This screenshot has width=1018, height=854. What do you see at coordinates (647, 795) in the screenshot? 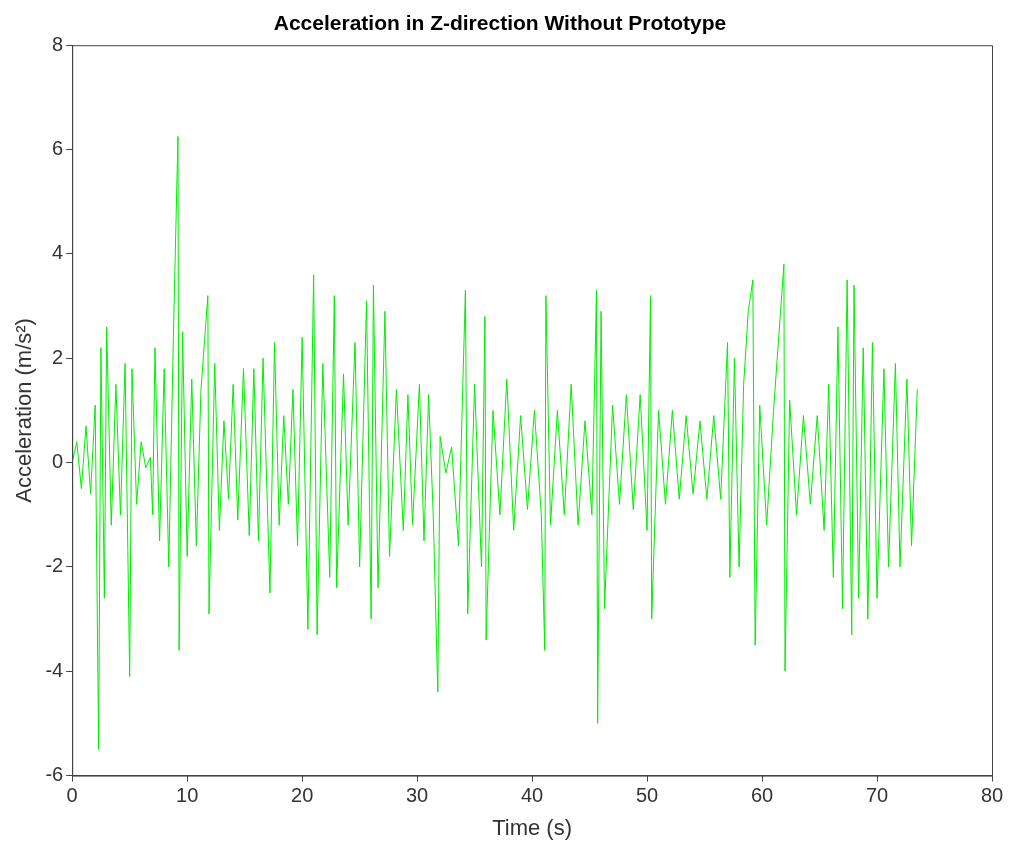
I see `x-tick-label: 50` at bounding box center [647, 795].